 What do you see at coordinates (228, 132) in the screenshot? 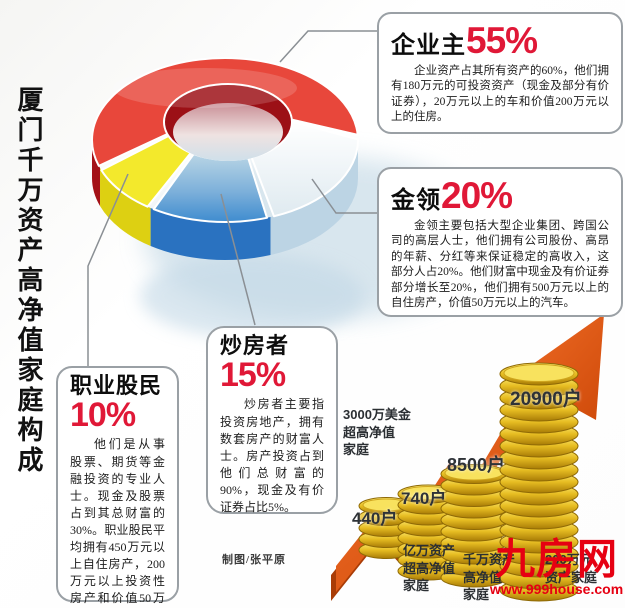
I see `donut-hole-floor` at bounding box center [228, 132].